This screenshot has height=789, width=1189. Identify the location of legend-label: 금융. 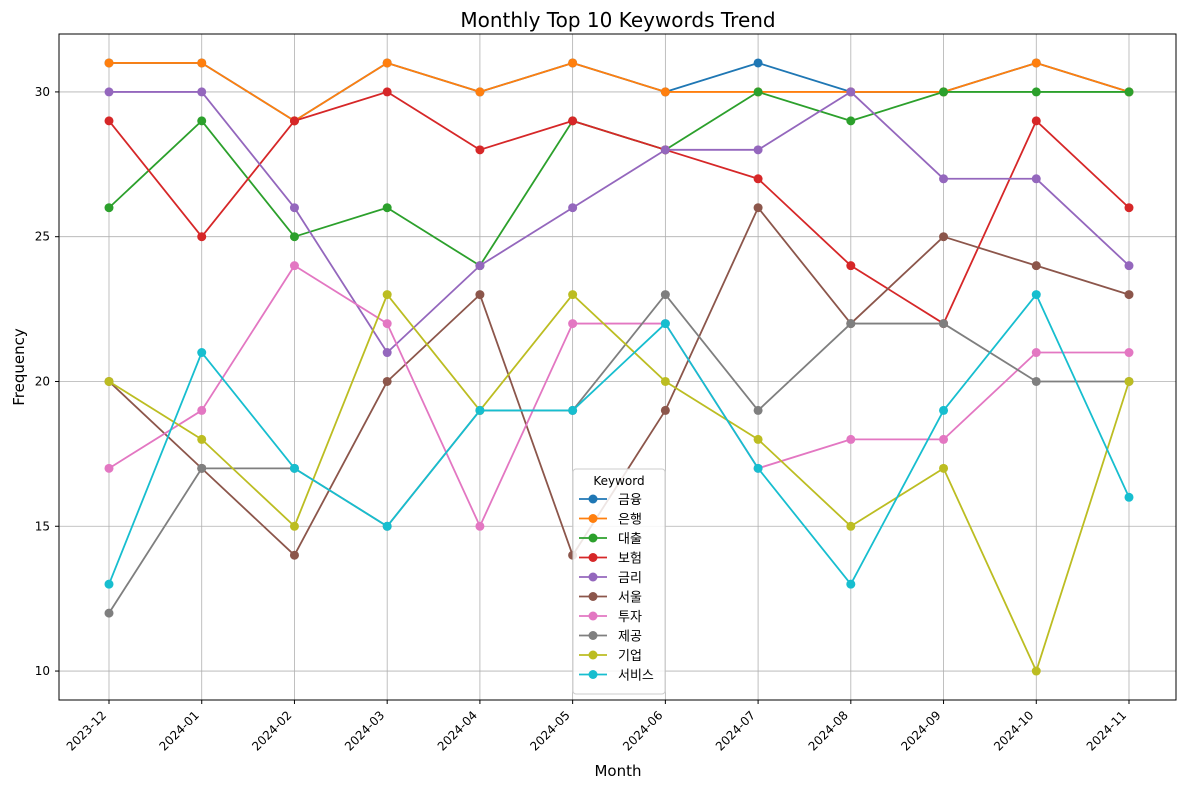
(630, 500).